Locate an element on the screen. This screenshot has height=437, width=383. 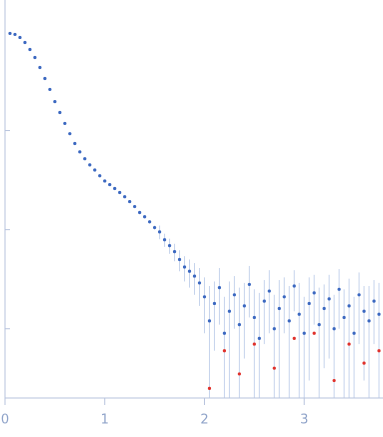
x-tick-label: 2 is located at coordinates (204, 420).